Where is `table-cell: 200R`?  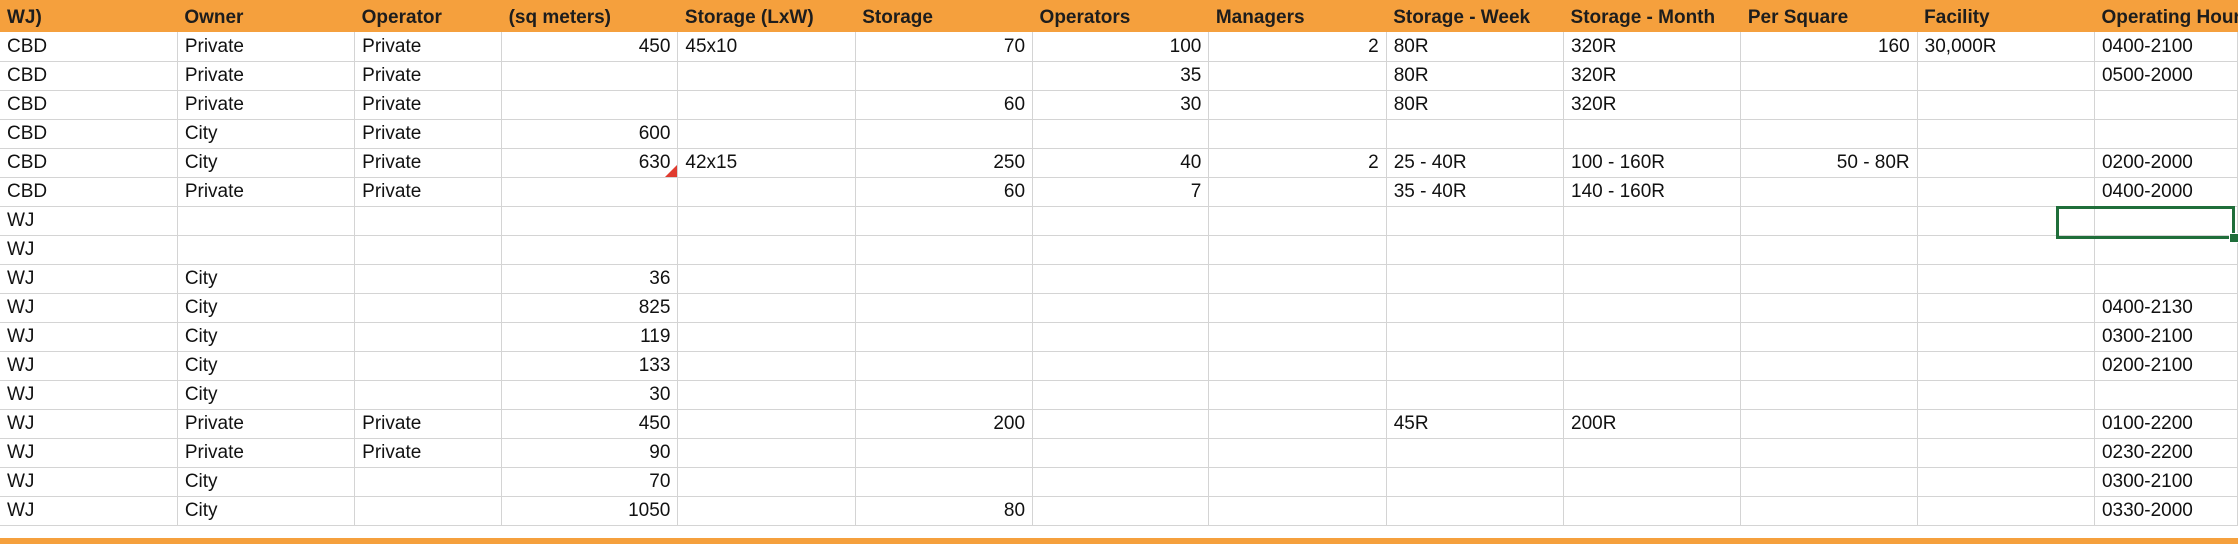
table-cell: 200R is located at coordinates (1652, 424).